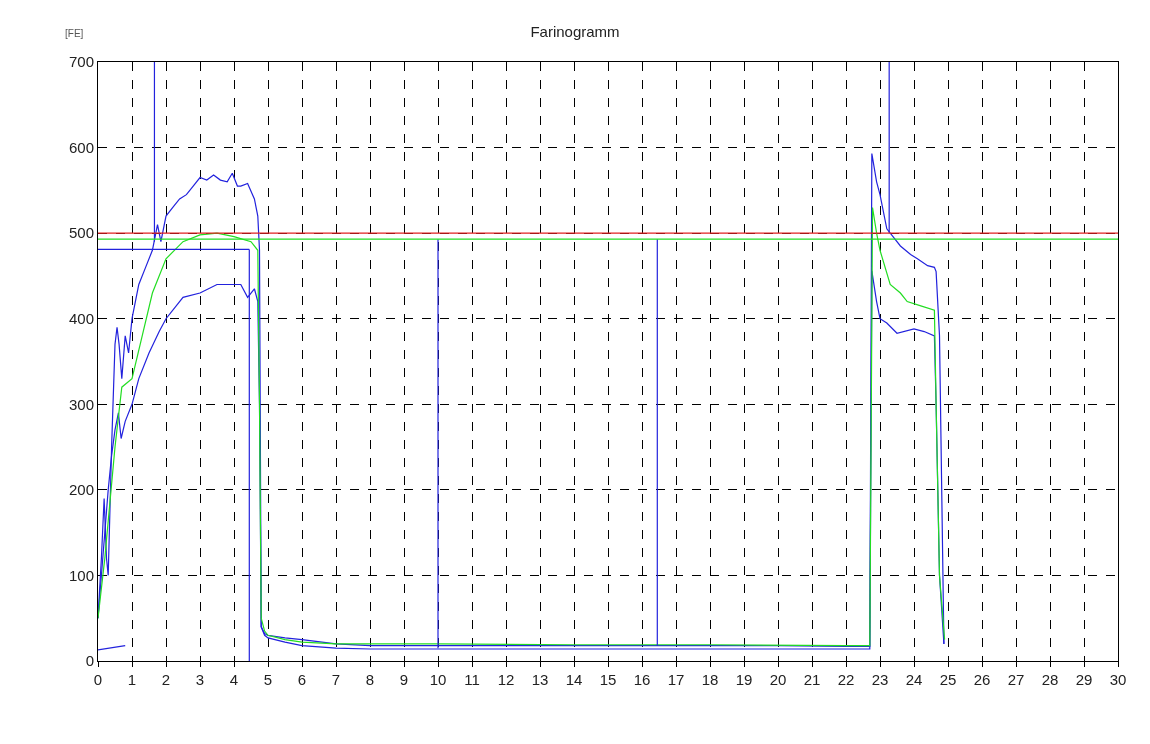  Describe the element at coordinates (575, 31) in the screenshot. I see `chart-title: Farinogramm` at that location.